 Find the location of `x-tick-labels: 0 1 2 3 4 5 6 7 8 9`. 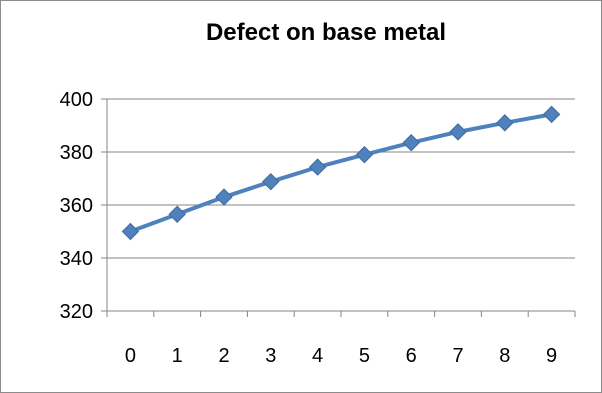

x-tick-labels: 0 1 2 3 4 5 6 7 8 9 is located at coordinates (341, 356).